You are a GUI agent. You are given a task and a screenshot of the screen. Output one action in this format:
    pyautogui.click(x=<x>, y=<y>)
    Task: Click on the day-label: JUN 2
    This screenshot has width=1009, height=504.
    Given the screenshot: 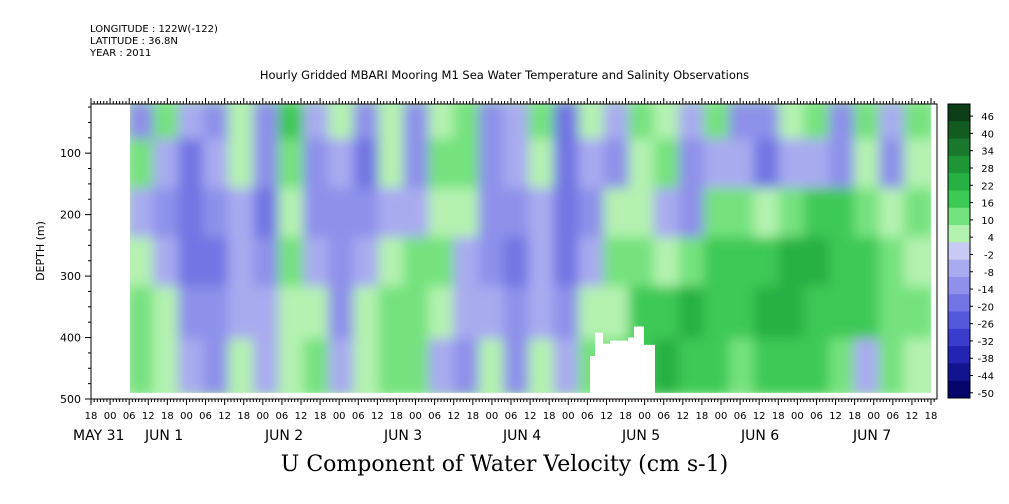 What is the action you would take?
    pyautogui.click(x=283, y=436)
    